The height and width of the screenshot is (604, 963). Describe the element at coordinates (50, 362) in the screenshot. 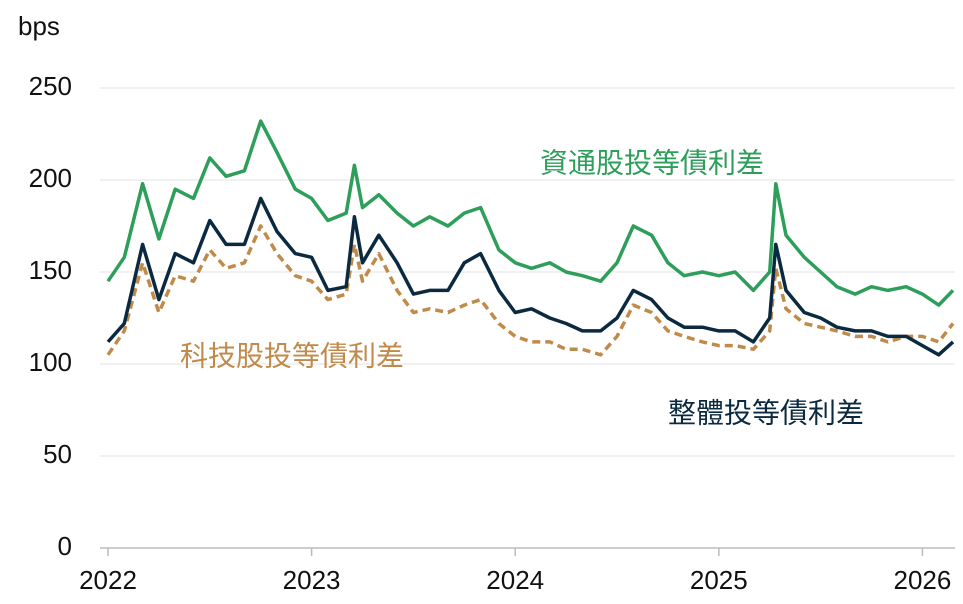

I see `y-tick-label: 100` at that location.